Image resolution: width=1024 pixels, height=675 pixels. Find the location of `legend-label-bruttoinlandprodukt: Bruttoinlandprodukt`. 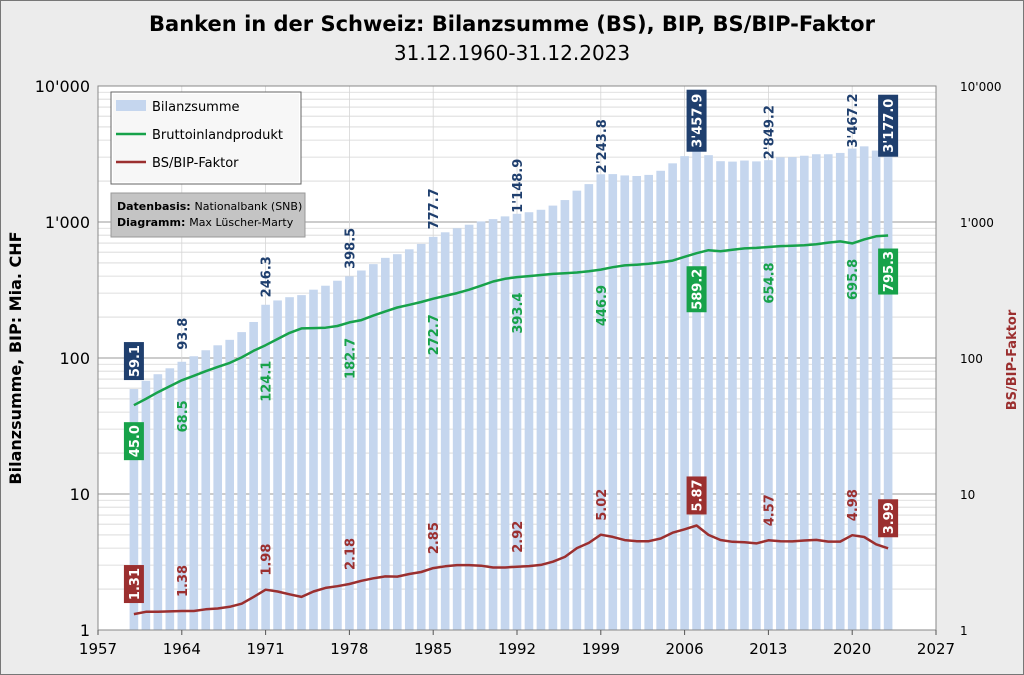

legend-label-bruttoinlandprodukt: Bruttoinlandprodukt is located at coordinates (217, 135).